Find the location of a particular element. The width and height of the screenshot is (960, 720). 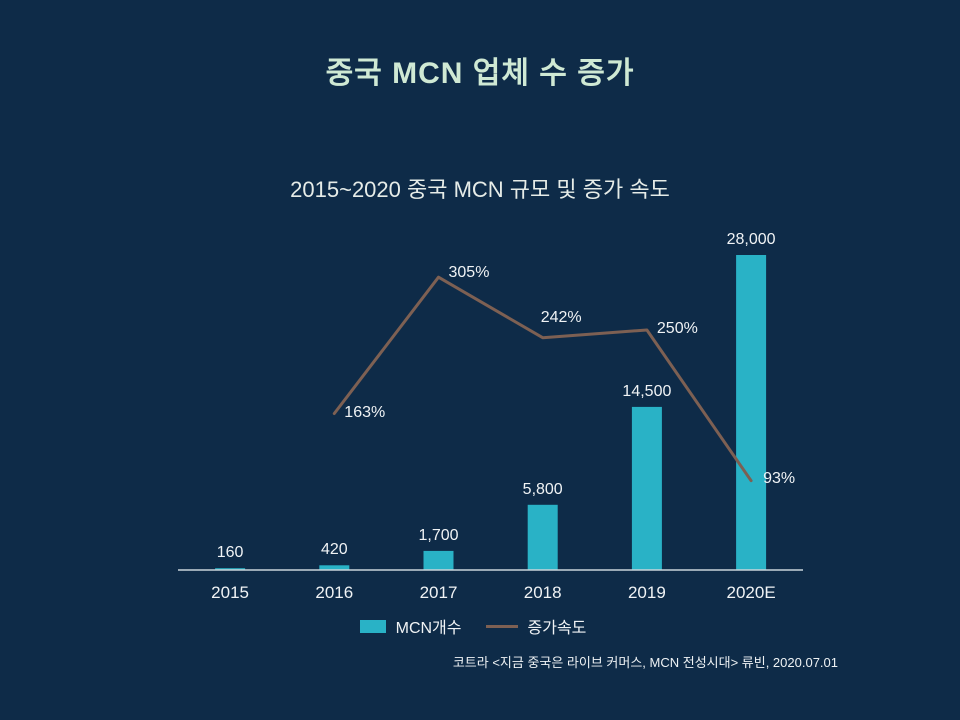

trend-line is located at coordinates (542, 379).